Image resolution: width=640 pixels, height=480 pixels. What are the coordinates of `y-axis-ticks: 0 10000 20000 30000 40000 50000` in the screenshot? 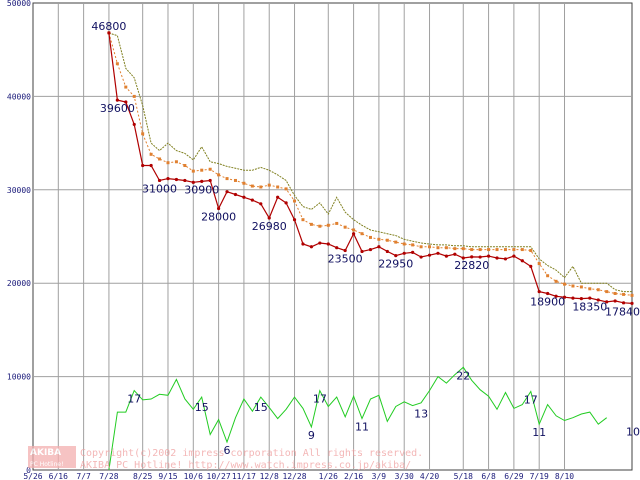 It's located at (19, 237).